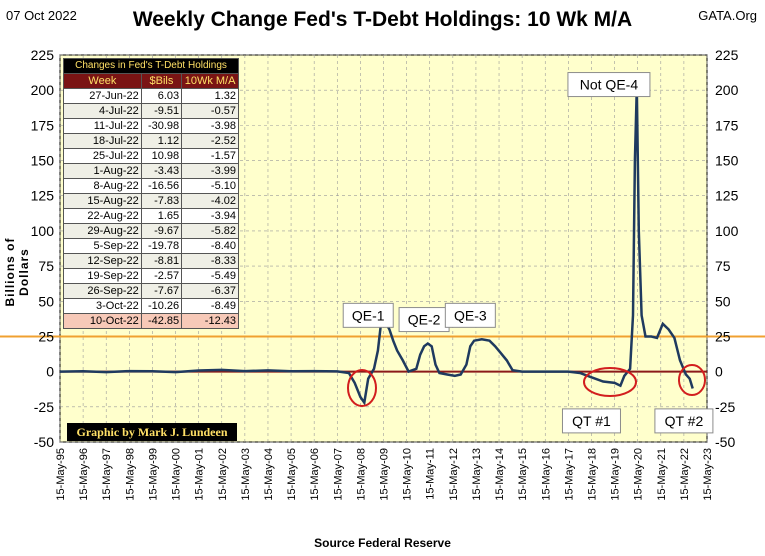 The height and width of the screenshot is (556, 765). I want to click on x-tick-label: 15-May-16, so click(546, 474).